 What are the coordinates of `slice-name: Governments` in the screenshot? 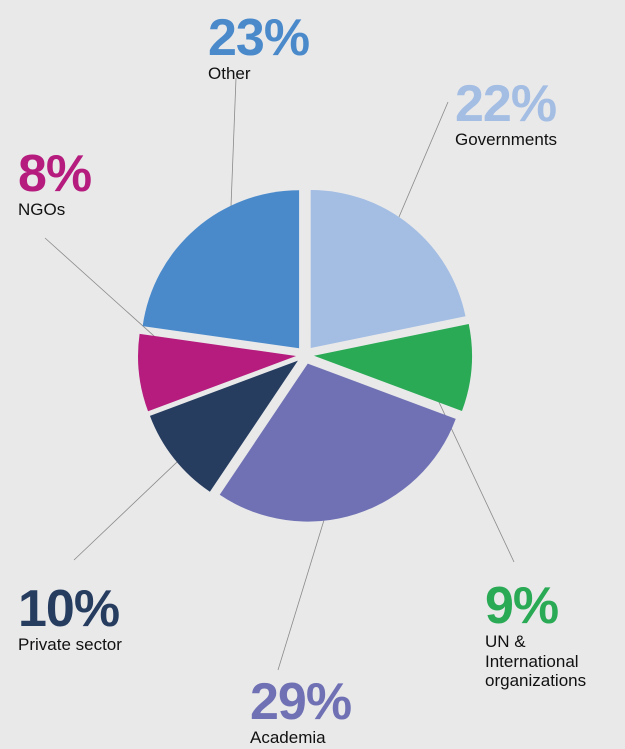 It's located at (506, 139).